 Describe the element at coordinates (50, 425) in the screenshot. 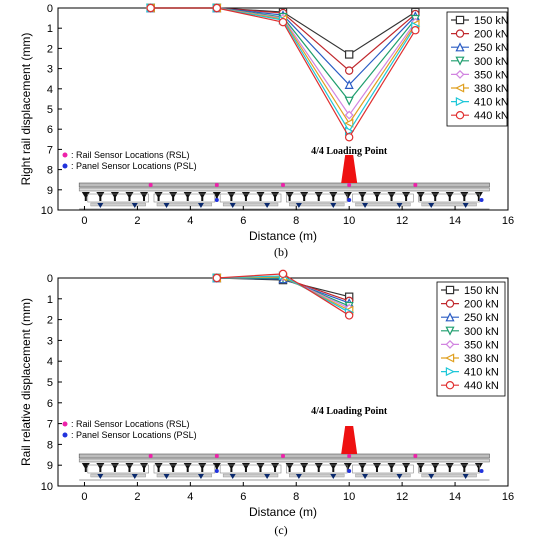

I see `y-tick-label: 7` at that location.